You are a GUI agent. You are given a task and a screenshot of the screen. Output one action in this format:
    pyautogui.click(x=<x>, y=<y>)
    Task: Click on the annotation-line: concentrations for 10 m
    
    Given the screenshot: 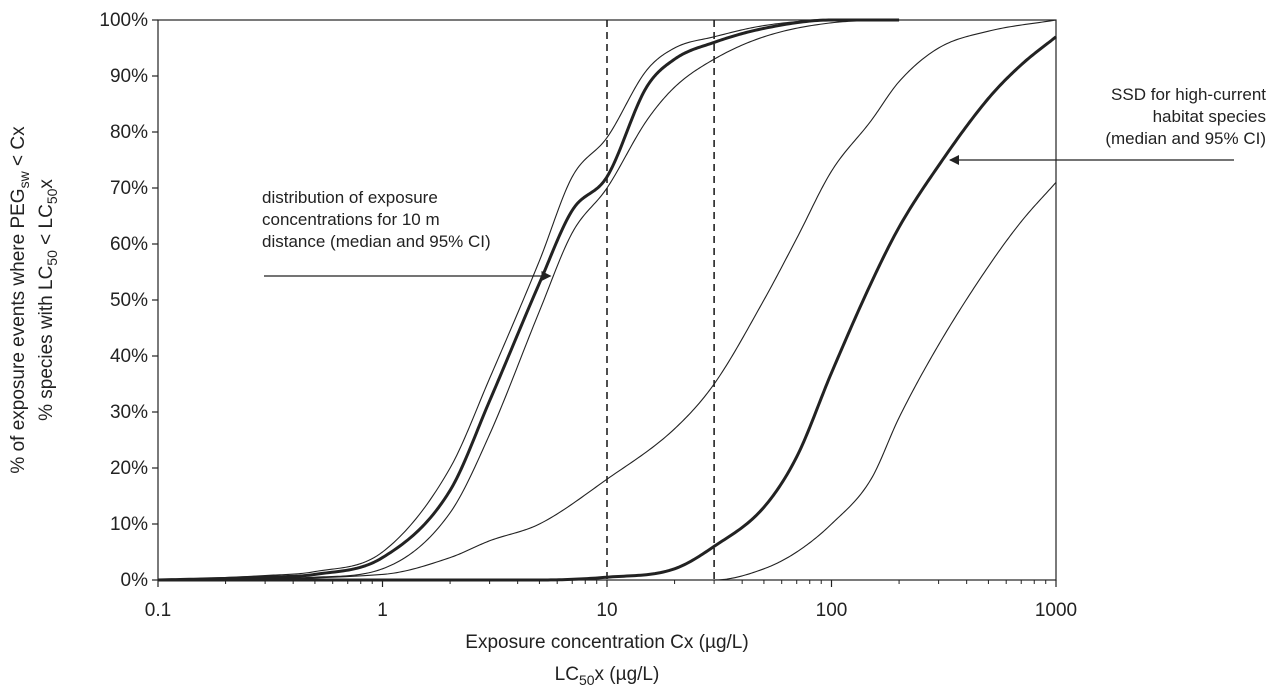 What is the action you would take?
    pyautogui.click(x=351, y=219)
    